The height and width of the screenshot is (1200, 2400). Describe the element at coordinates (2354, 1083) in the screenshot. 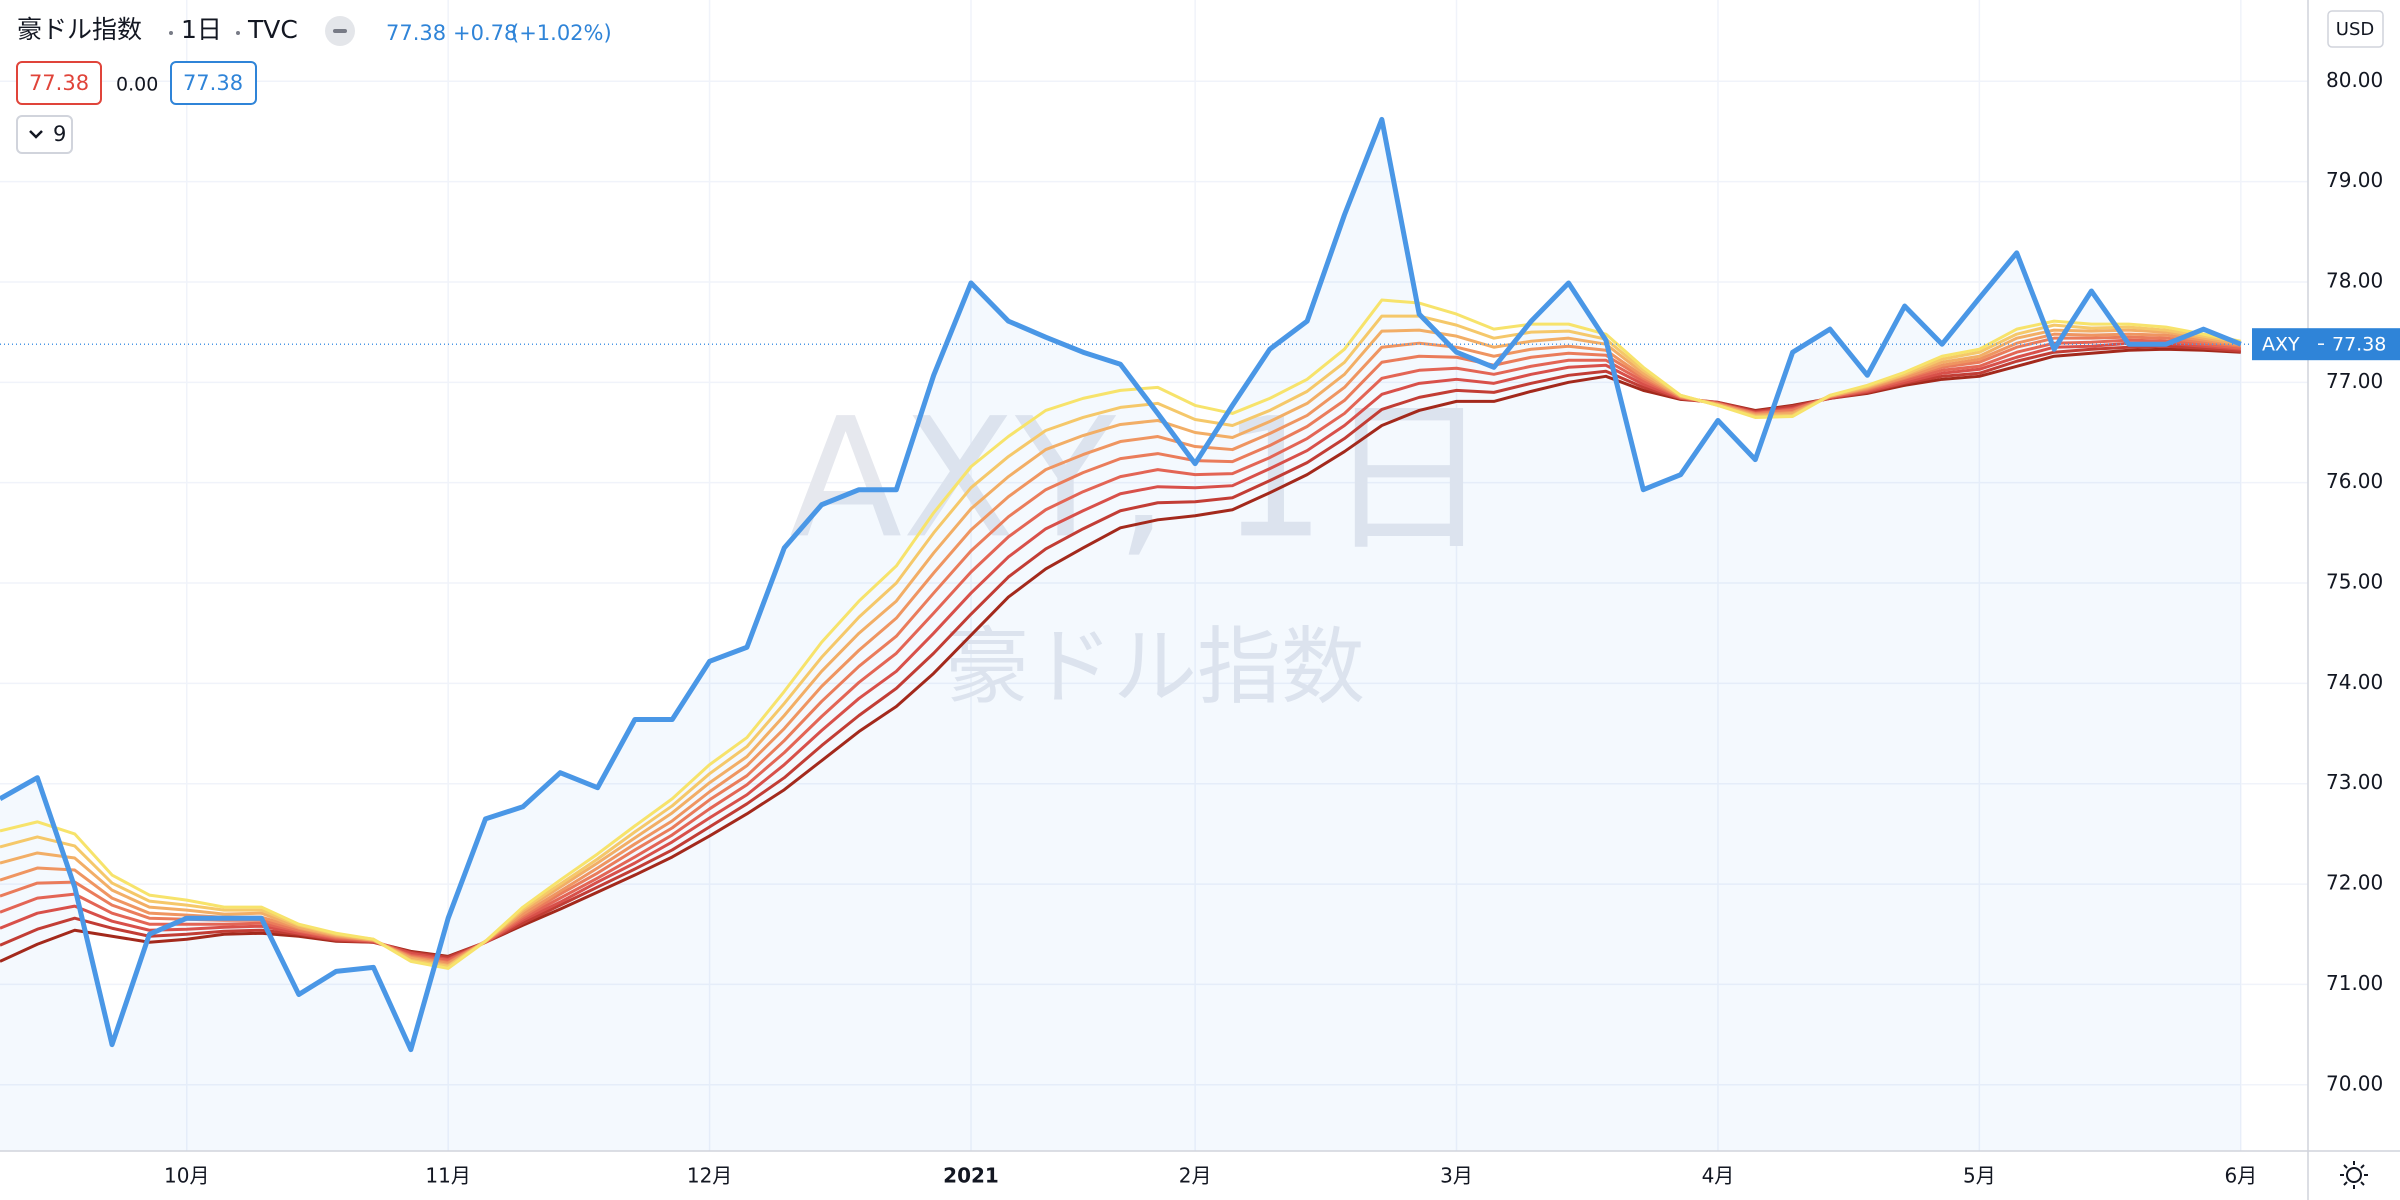

I see `y-tick-label: 70.00` at that location.